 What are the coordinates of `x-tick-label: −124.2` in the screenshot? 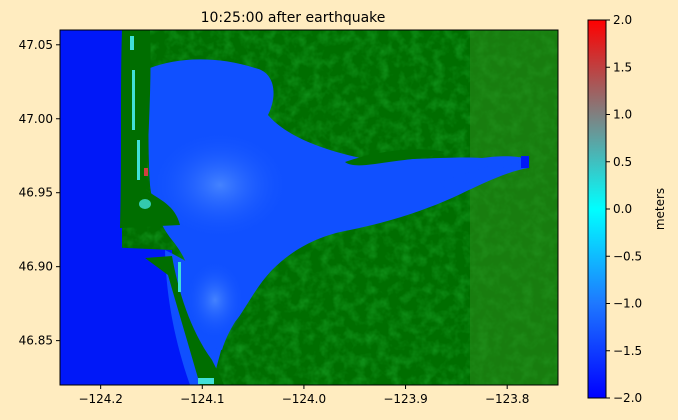 It's located at (100, 399).